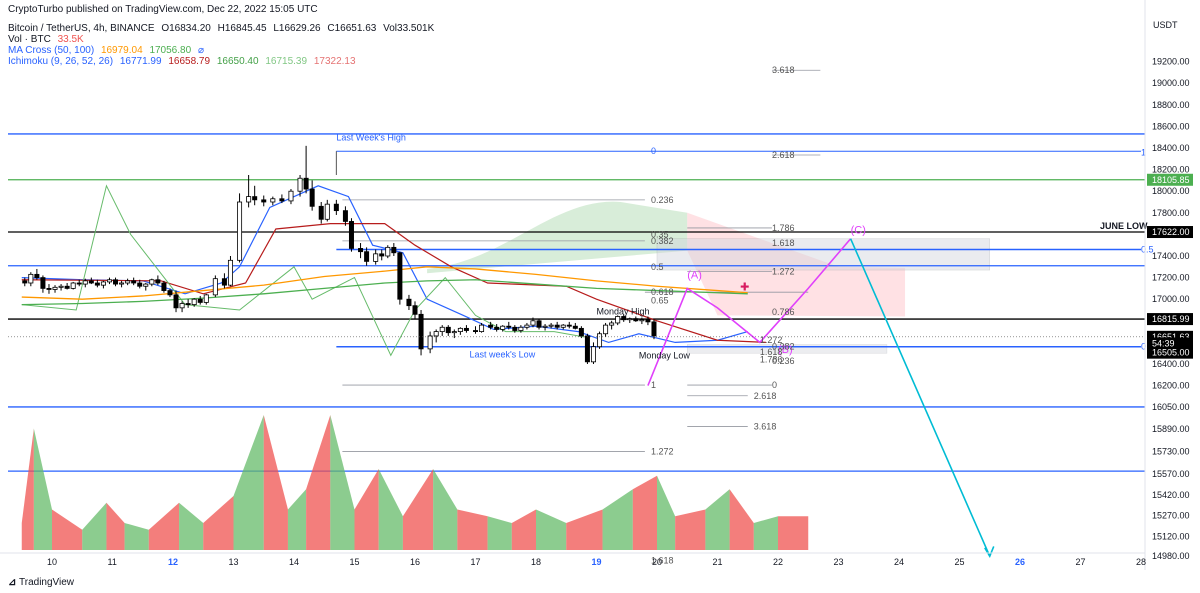 Image resolution: width=1200 pixels, height=593 pixels. Describe the element at coordinates (771, 352) in the screenshot. I see `fib-gray-label-14: 1.618` at that location.